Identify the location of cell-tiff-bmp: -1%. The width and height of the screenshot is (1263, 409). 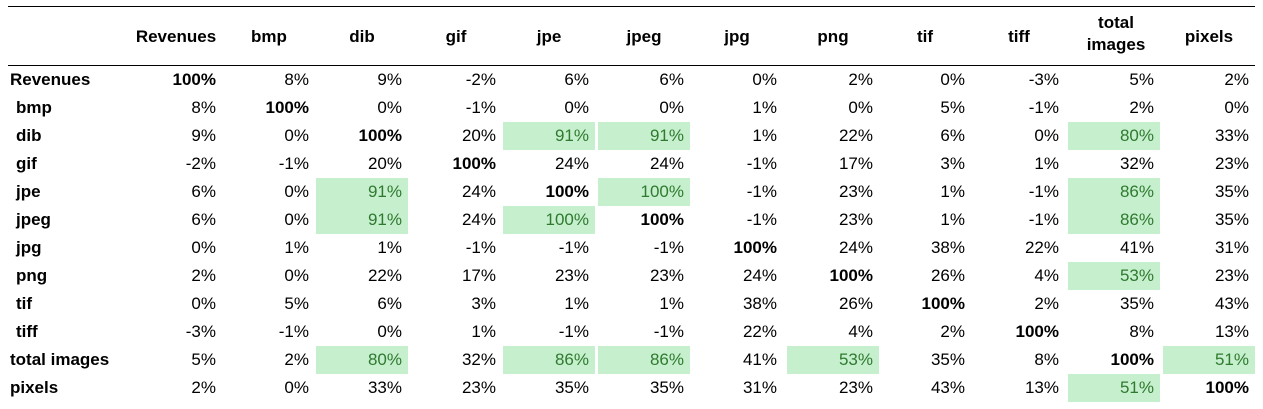
(293, 331).